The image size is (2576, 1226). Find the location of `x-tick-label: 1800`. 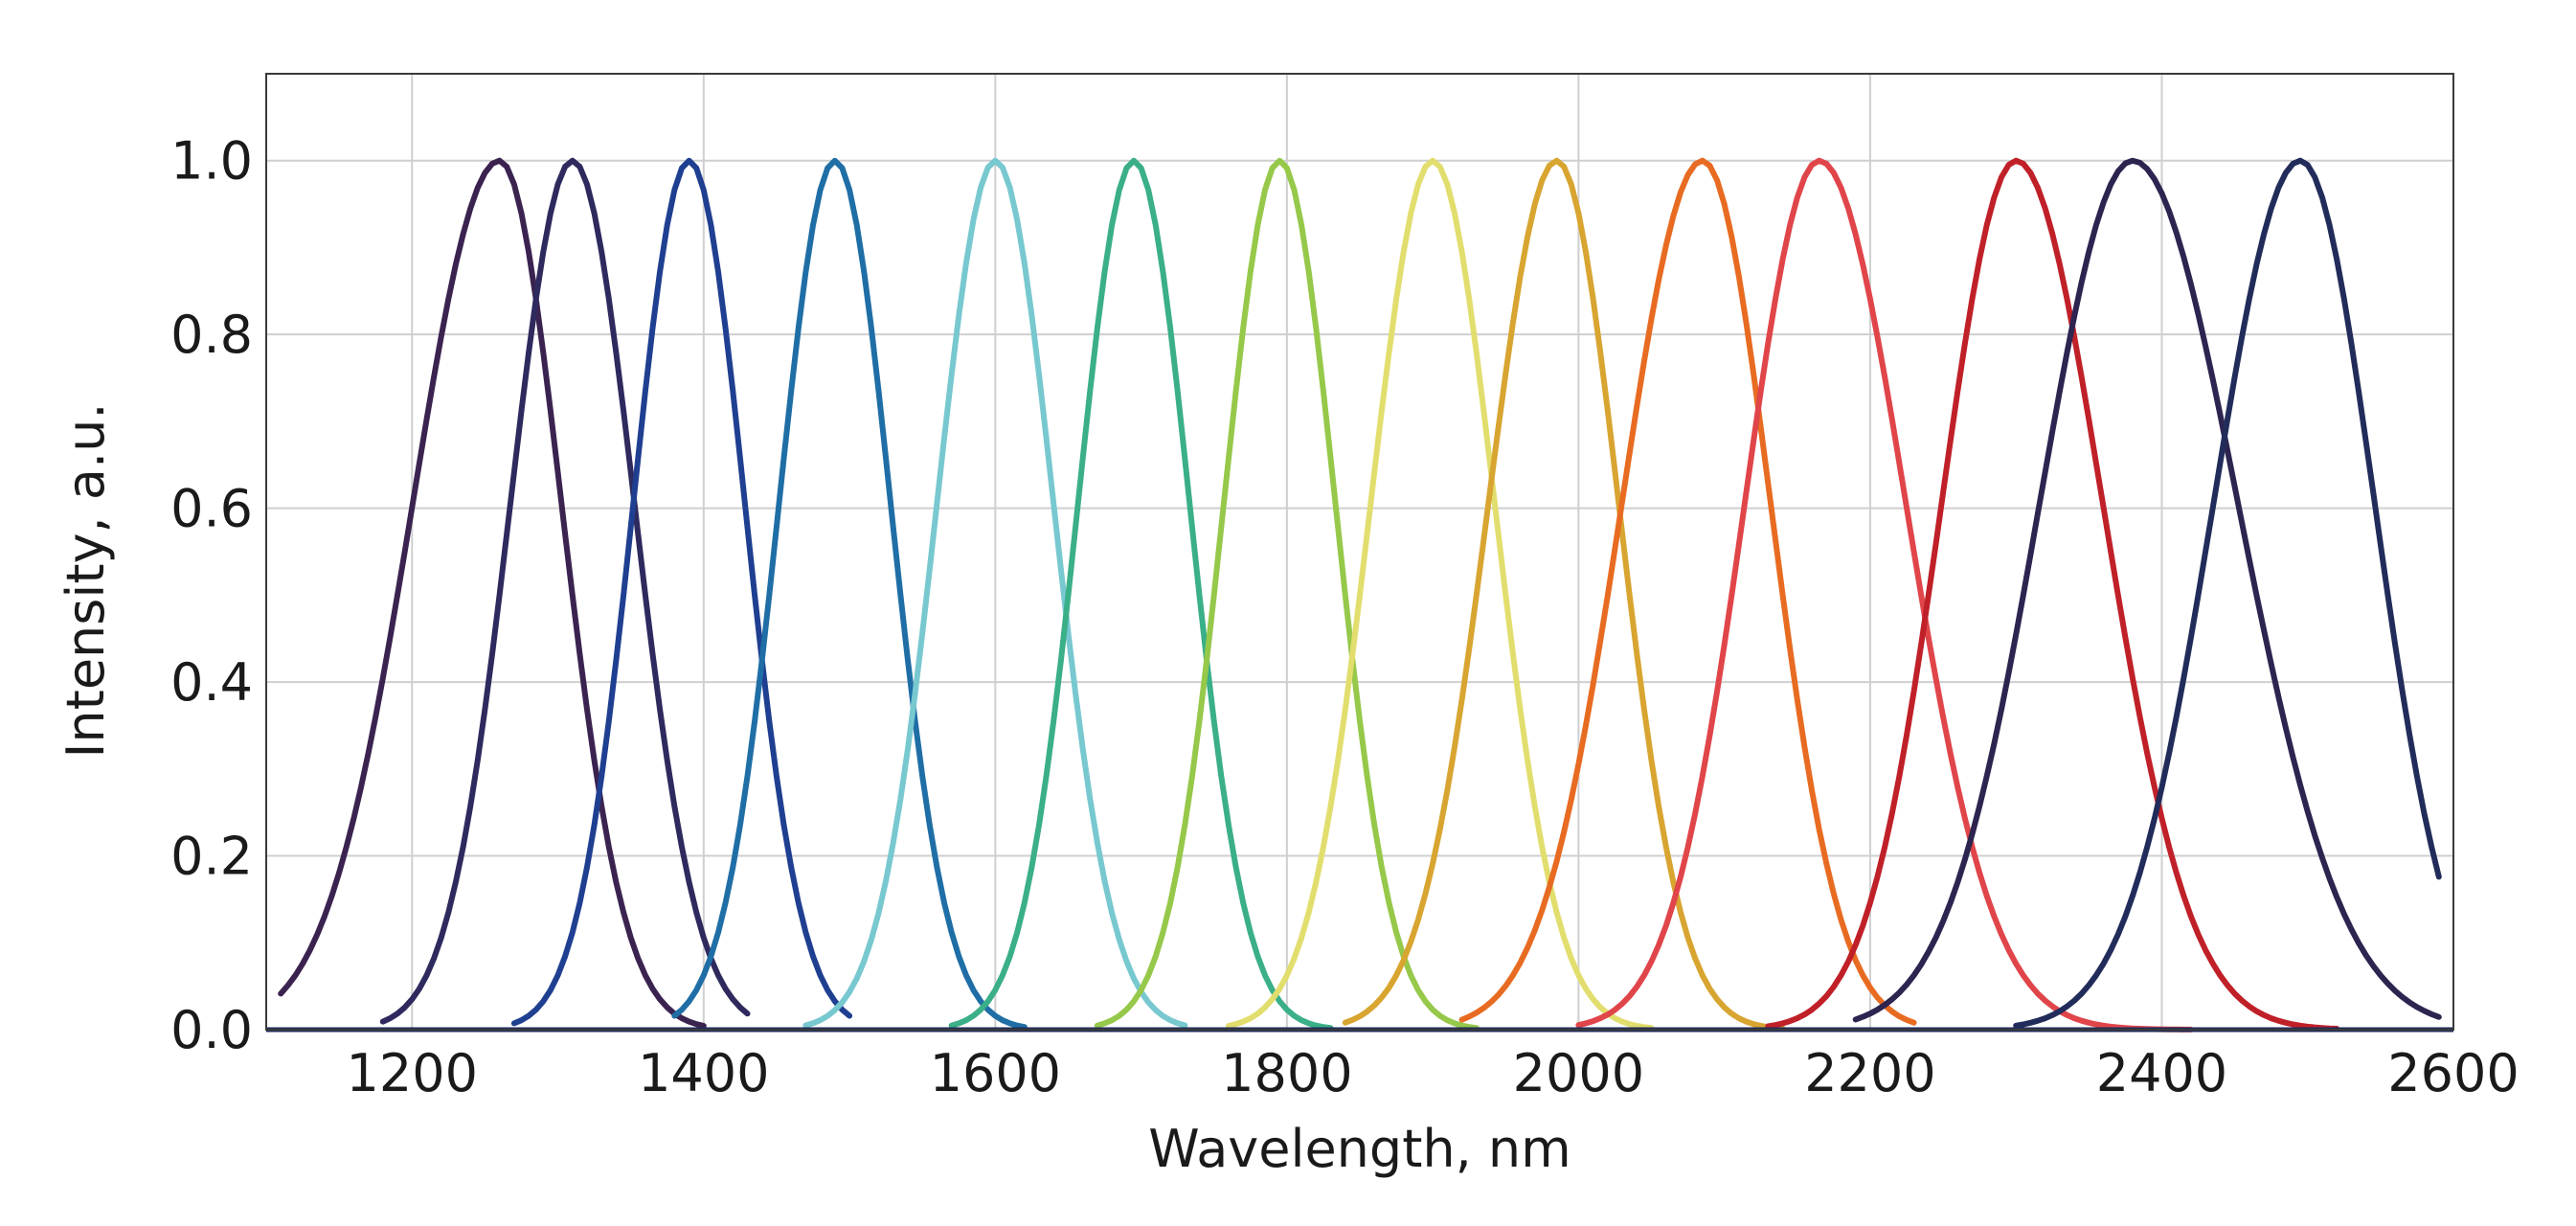

x-tick-label: 1800 is located at coordinates (1286, 1073).